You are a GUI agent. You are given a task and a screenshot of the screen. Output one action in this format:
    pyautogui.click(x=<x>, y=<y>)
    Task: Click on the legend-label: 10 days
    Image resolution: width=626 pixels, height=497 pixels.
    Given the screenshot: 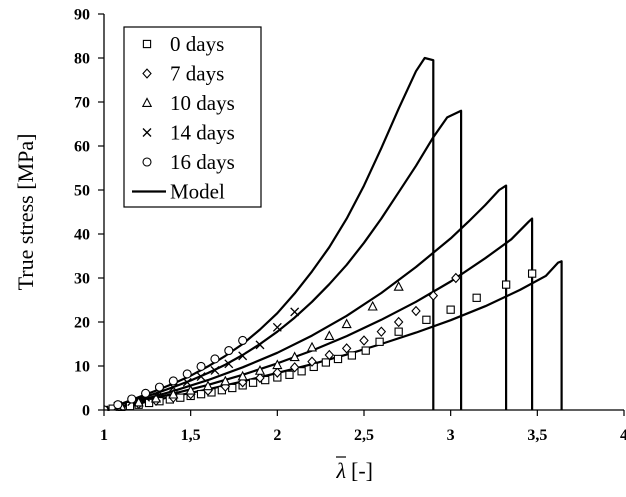 What is the action you would take?
    pyautogui.click(x=202, y=103)
    